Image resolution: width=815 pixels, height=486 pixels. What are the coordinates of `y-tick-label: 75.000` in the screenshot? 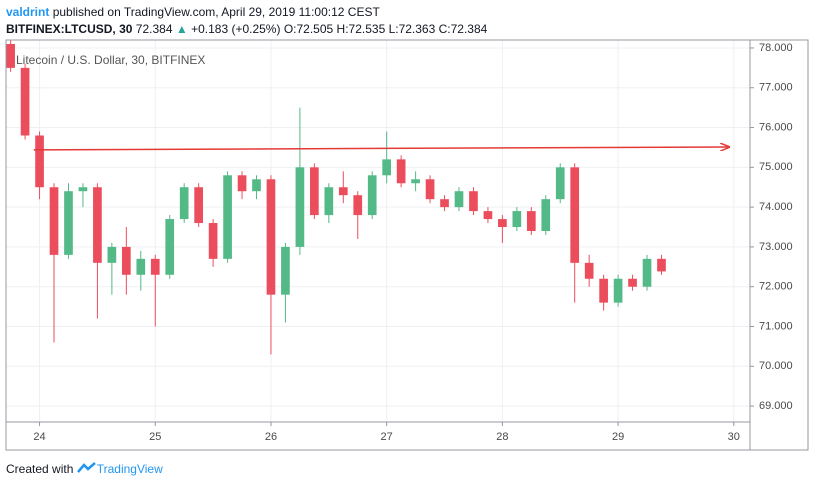 It's located at (776, 167).